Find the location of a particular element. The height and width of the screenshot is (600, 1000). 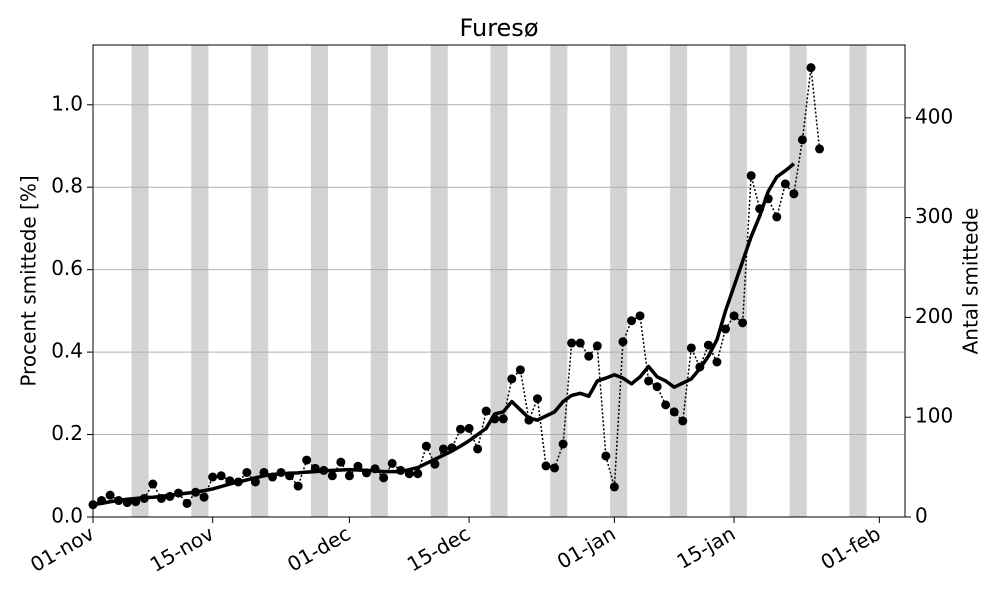

x-tick-label: 15-dec is located at coordinates (438, 548).